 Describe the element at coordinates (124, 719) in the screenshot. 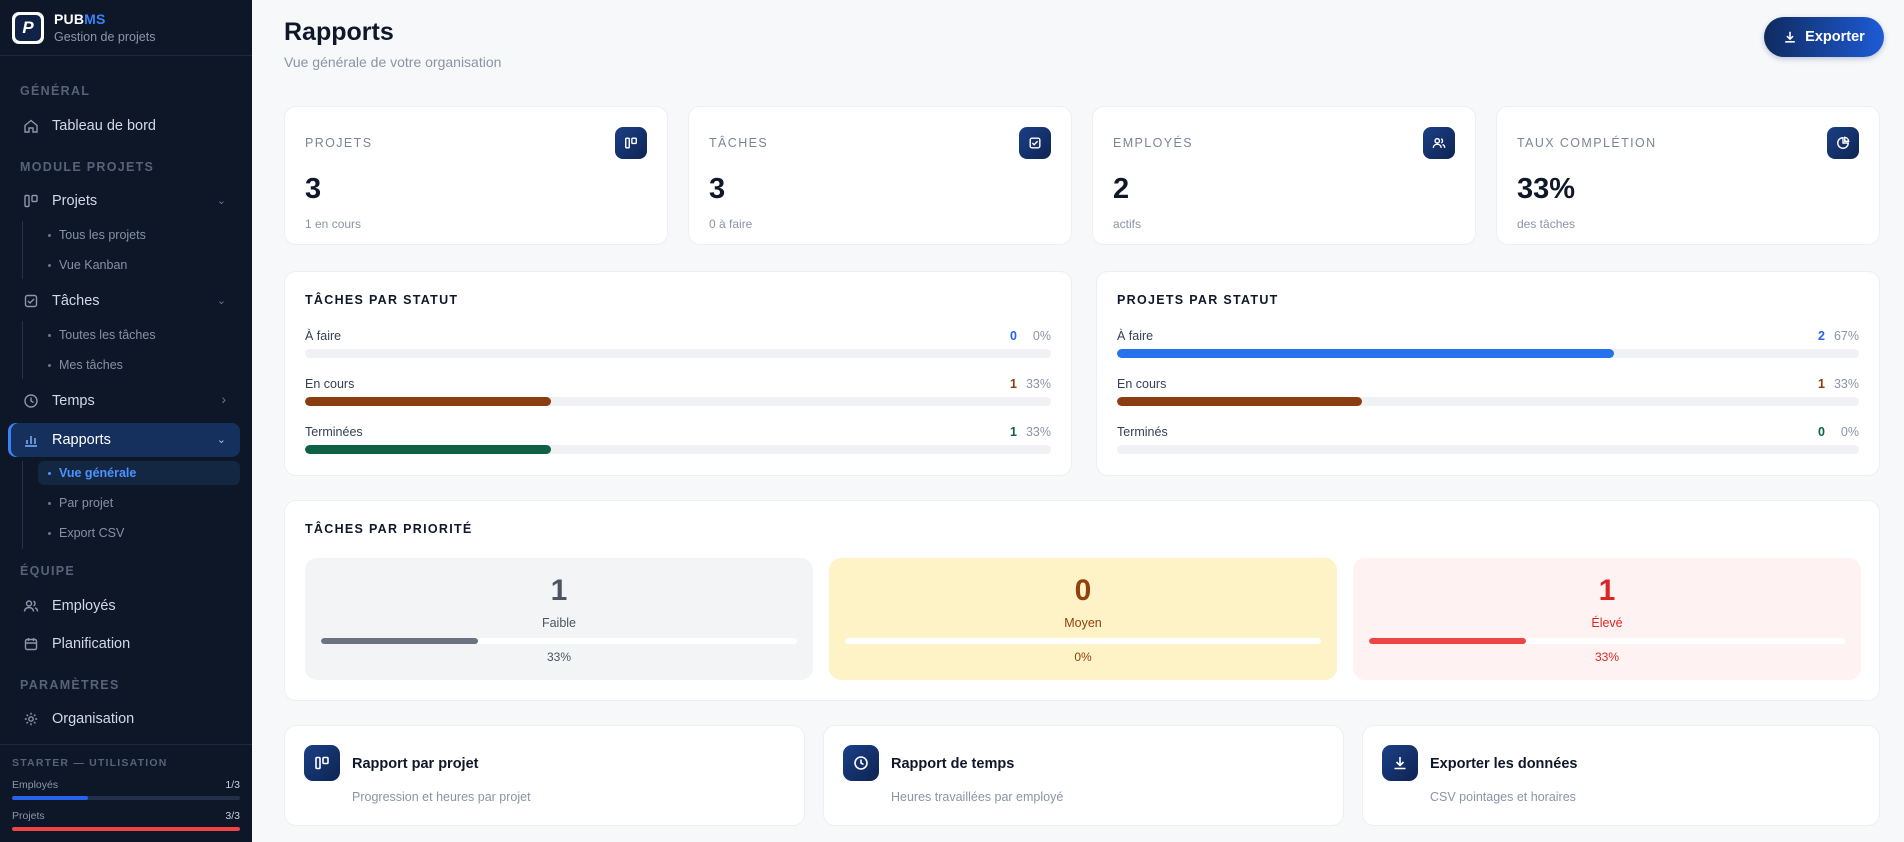

I see `nav-organization: Organisation` at that location.